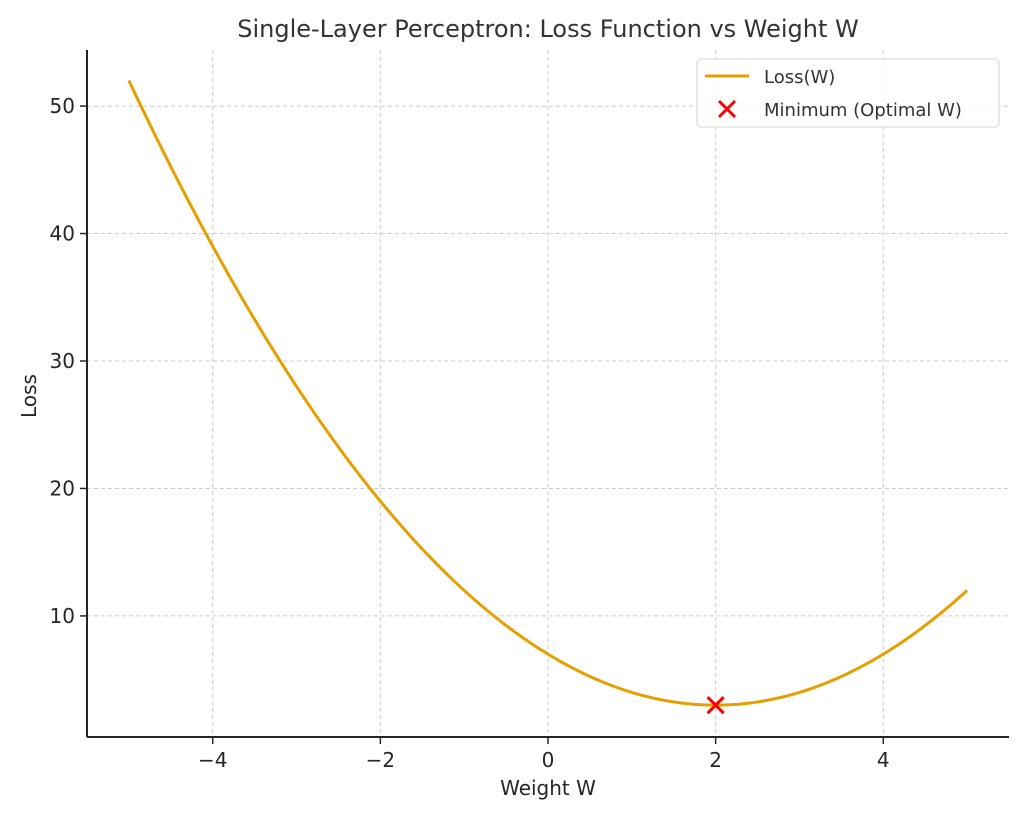 The width and height of the screenshot is (1024, 816). I want to click on legend-frame, so click(848, 93).